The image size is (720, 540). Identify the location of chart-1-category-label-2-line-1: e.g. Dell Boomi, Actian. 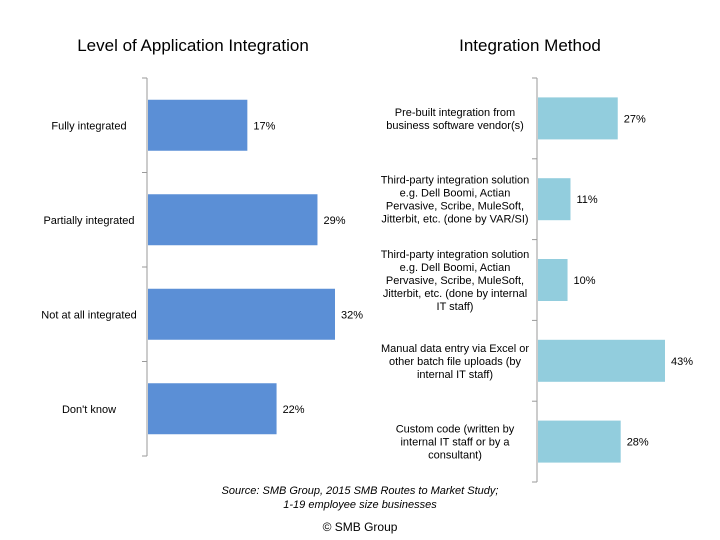
(455, 268).